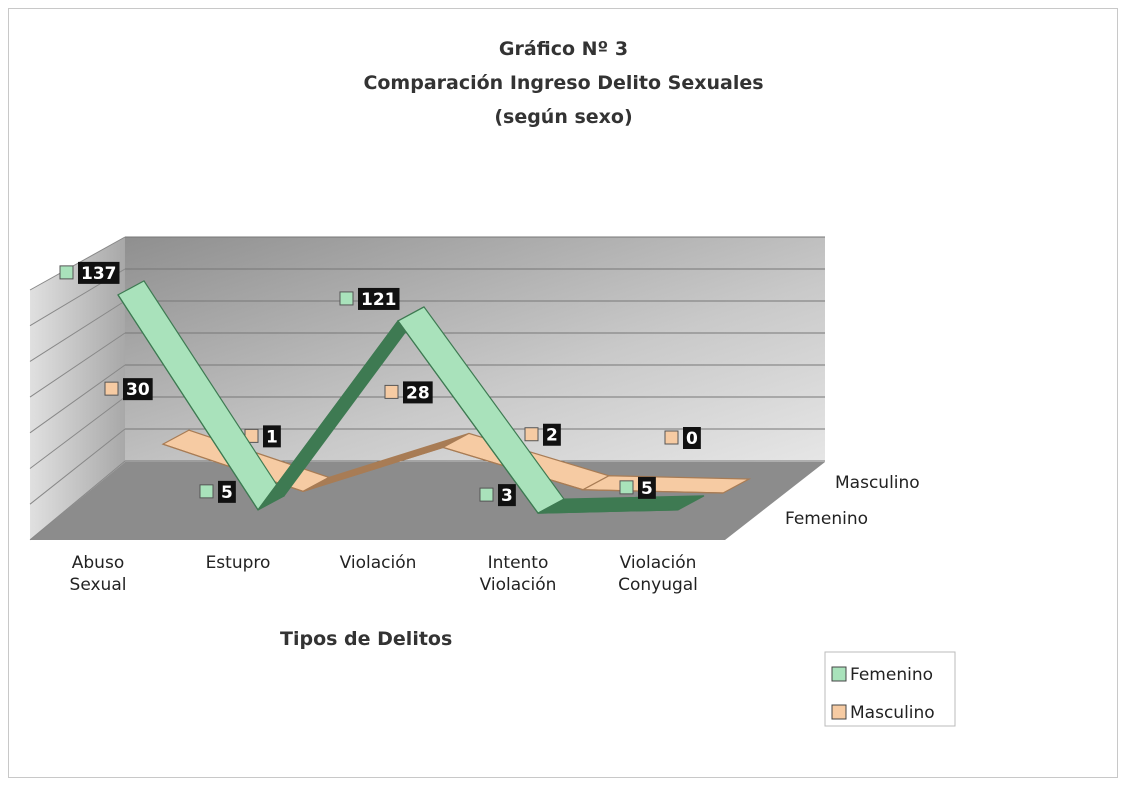  I want to click on data-label: 3, so click(507, 496).